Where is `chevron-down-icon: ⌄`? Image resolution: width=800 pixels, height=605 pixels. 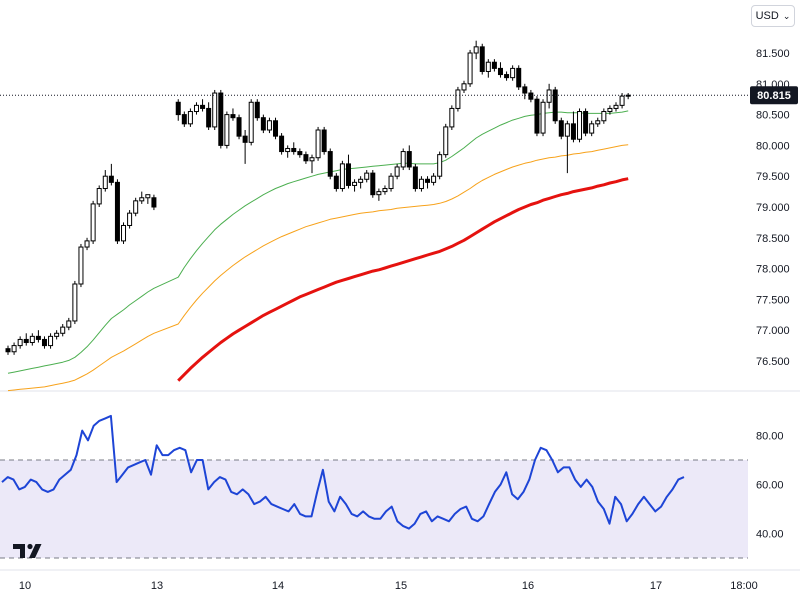
chevron-down-icon: ⌄ is located at coordinates (786, 15).